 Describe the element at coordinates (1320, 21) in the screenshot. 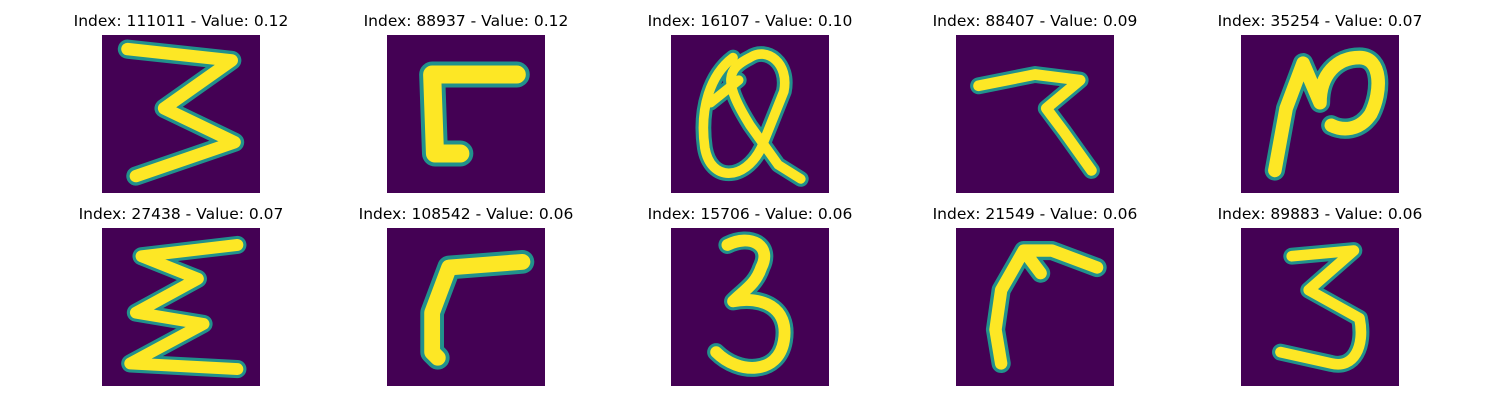

I see `panel-title: Index: 35254 - Value: 0.07` at that location.